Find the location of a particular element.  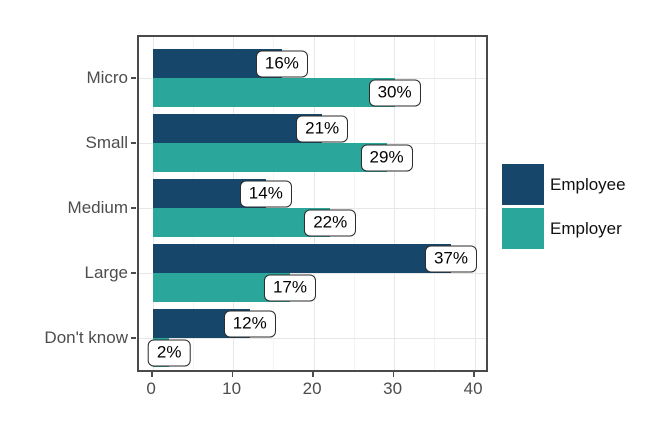

value-label-employee-don-t-know: 12% is located at coordinates (249, 323).